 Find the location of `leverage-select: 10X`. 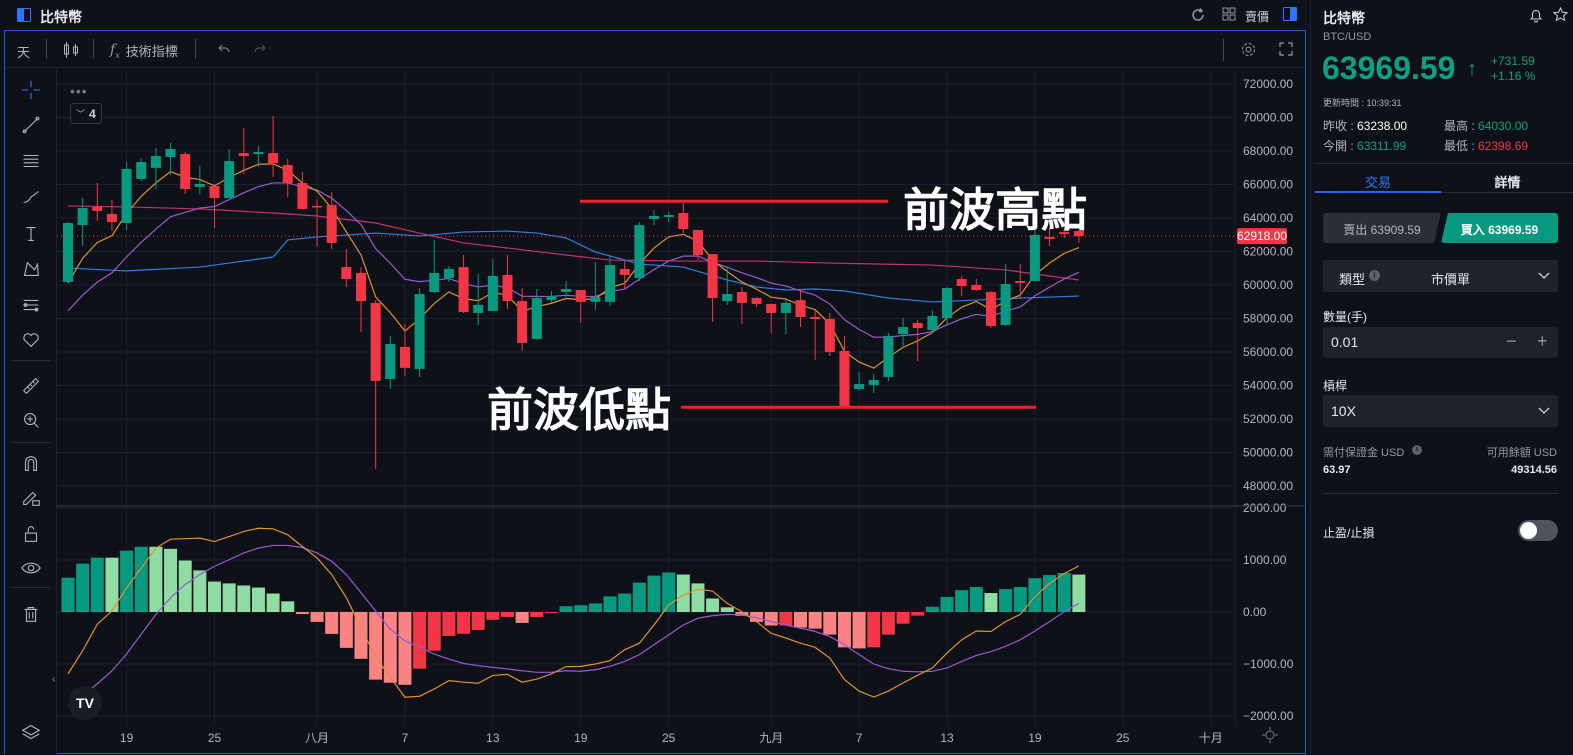

leverage-select: 10X is located at coordinates (1440, 411).